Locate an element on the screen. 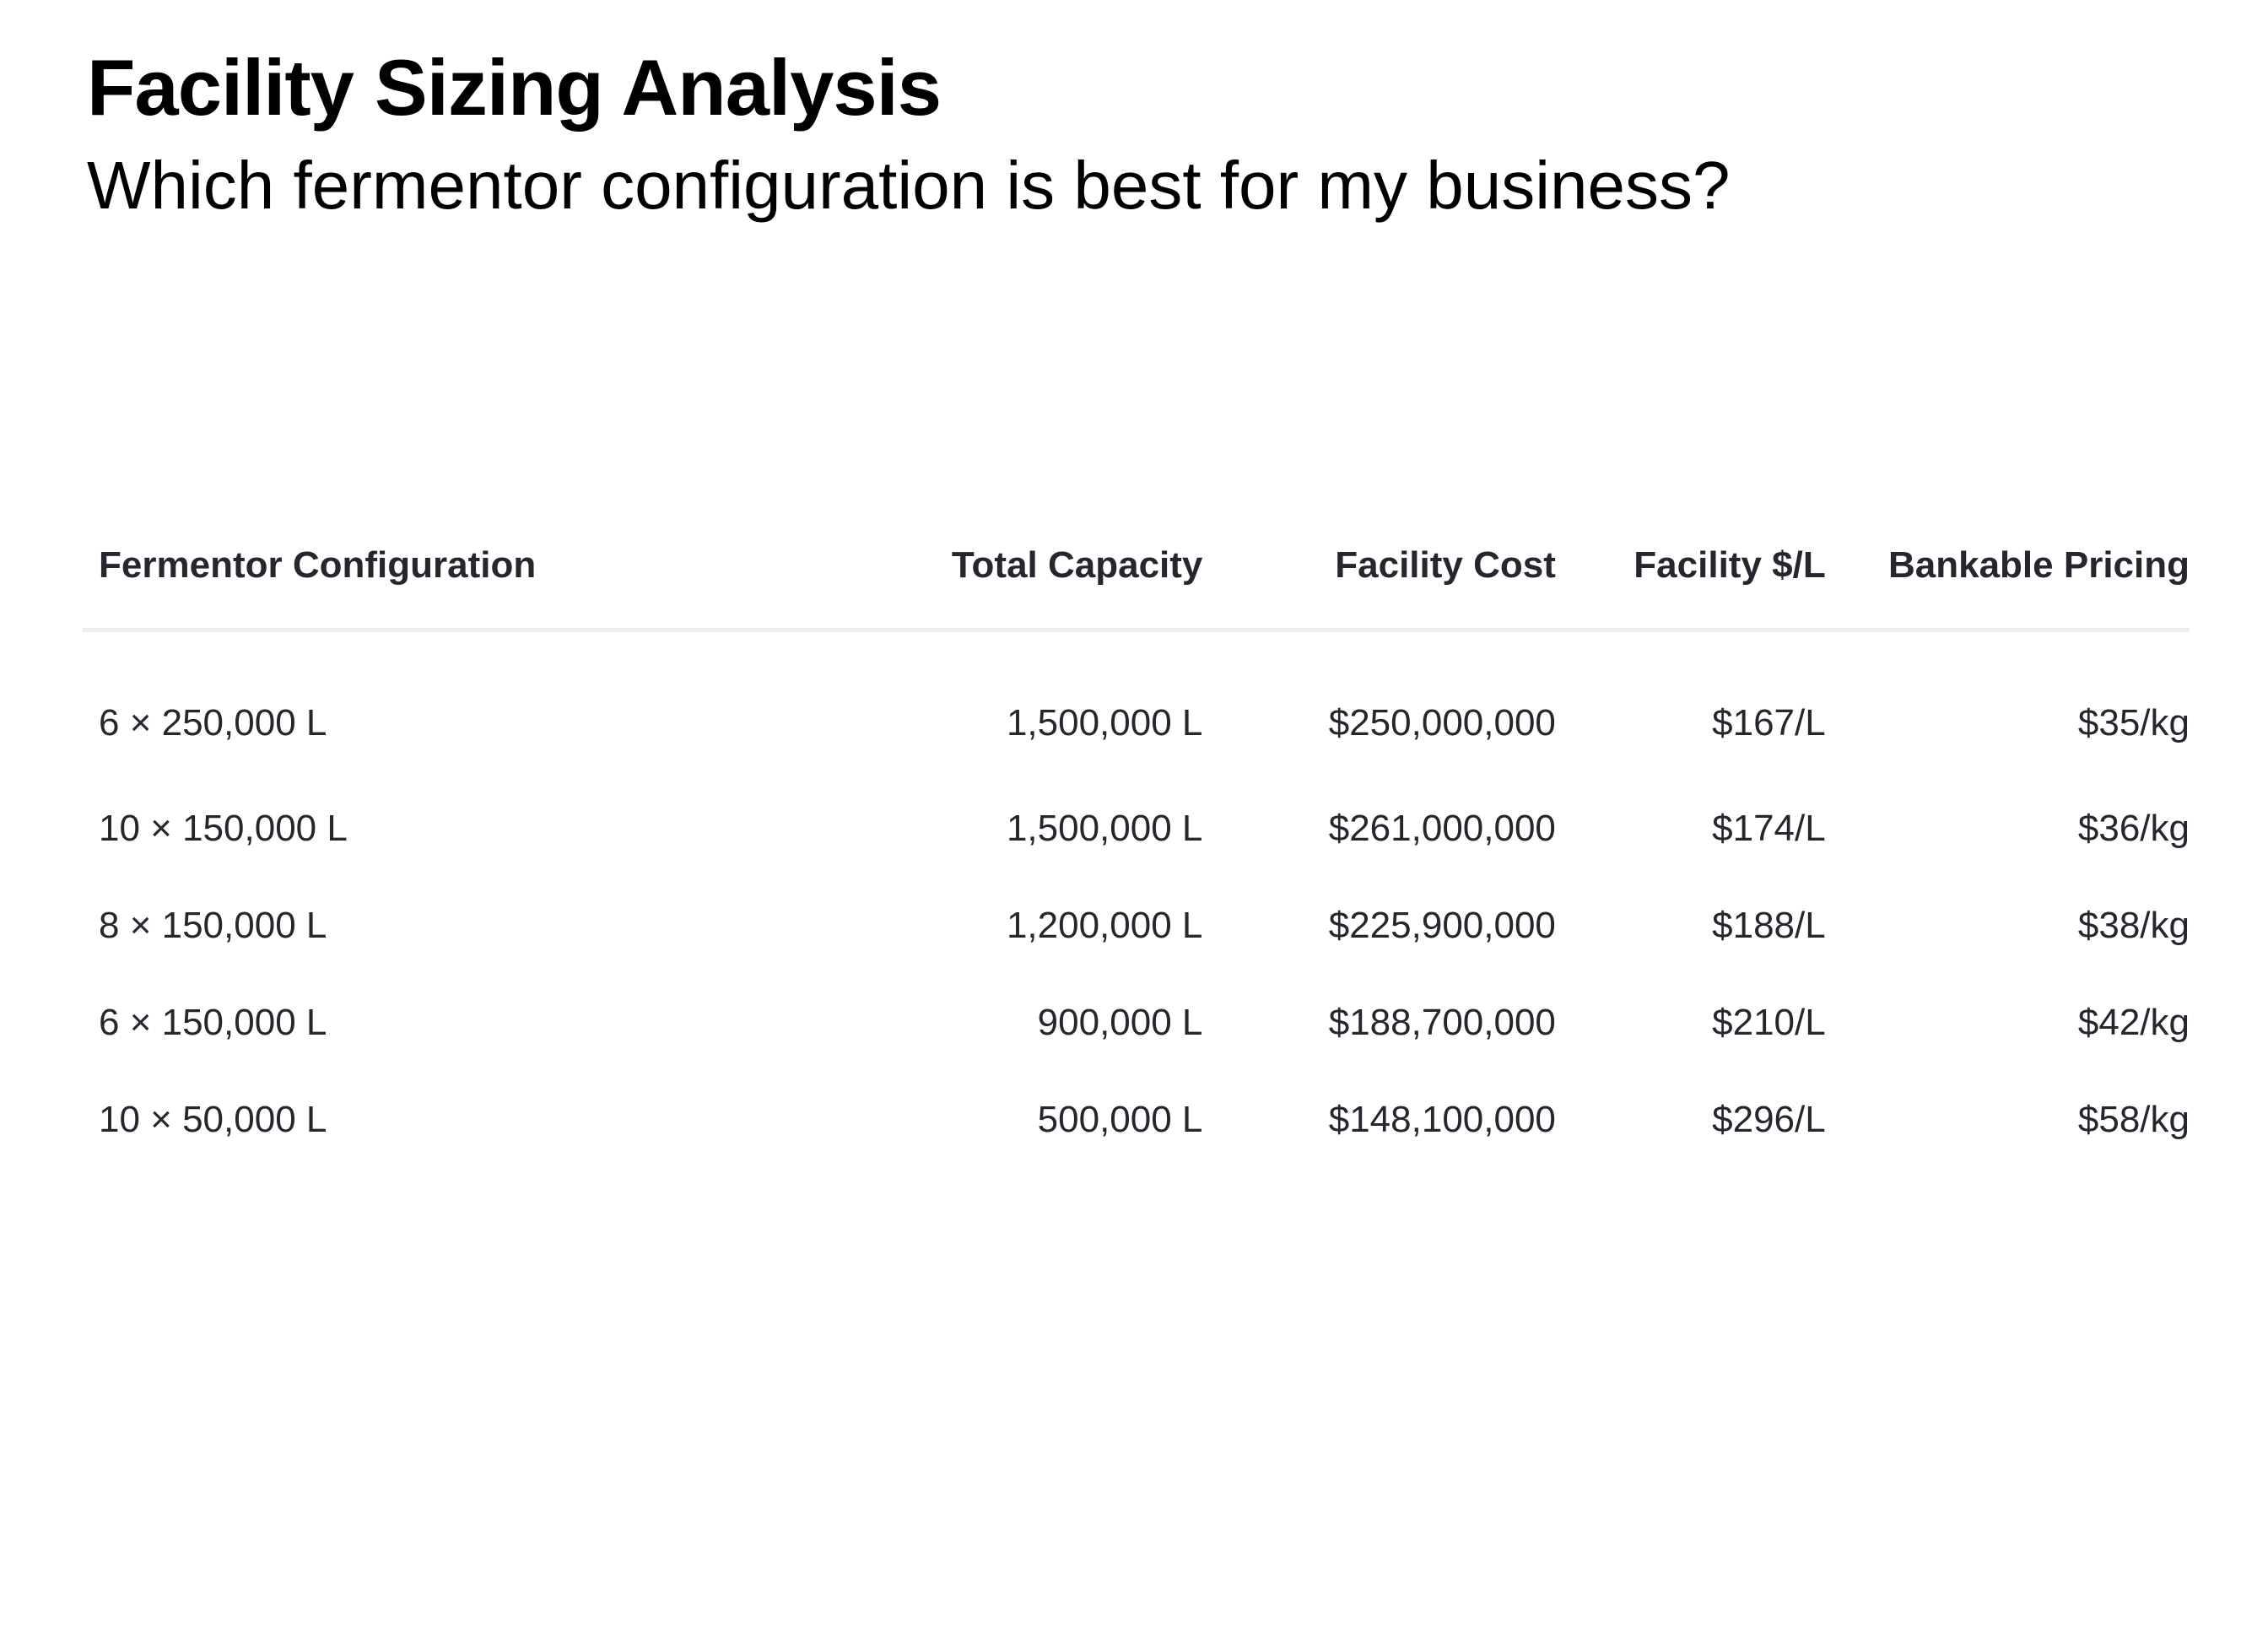  cell-bankable-pricing: $42/kg is located at coordinates (2133, 1022).